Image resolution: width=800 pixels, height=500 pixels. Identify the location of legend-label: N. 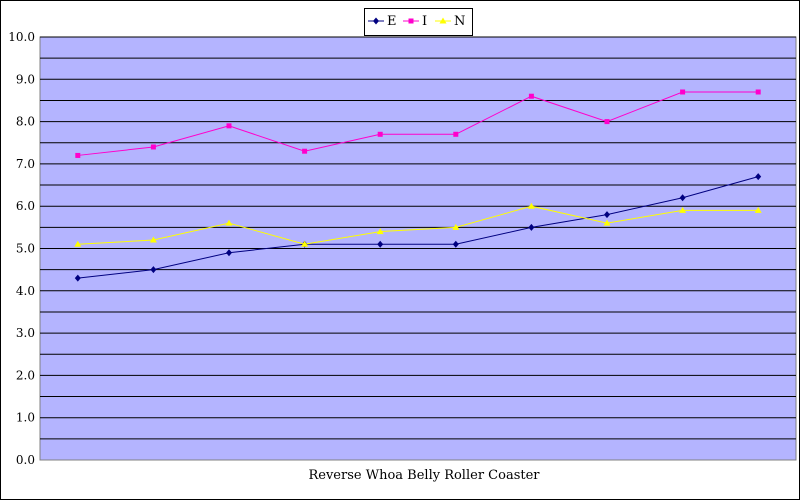
(459, 21).